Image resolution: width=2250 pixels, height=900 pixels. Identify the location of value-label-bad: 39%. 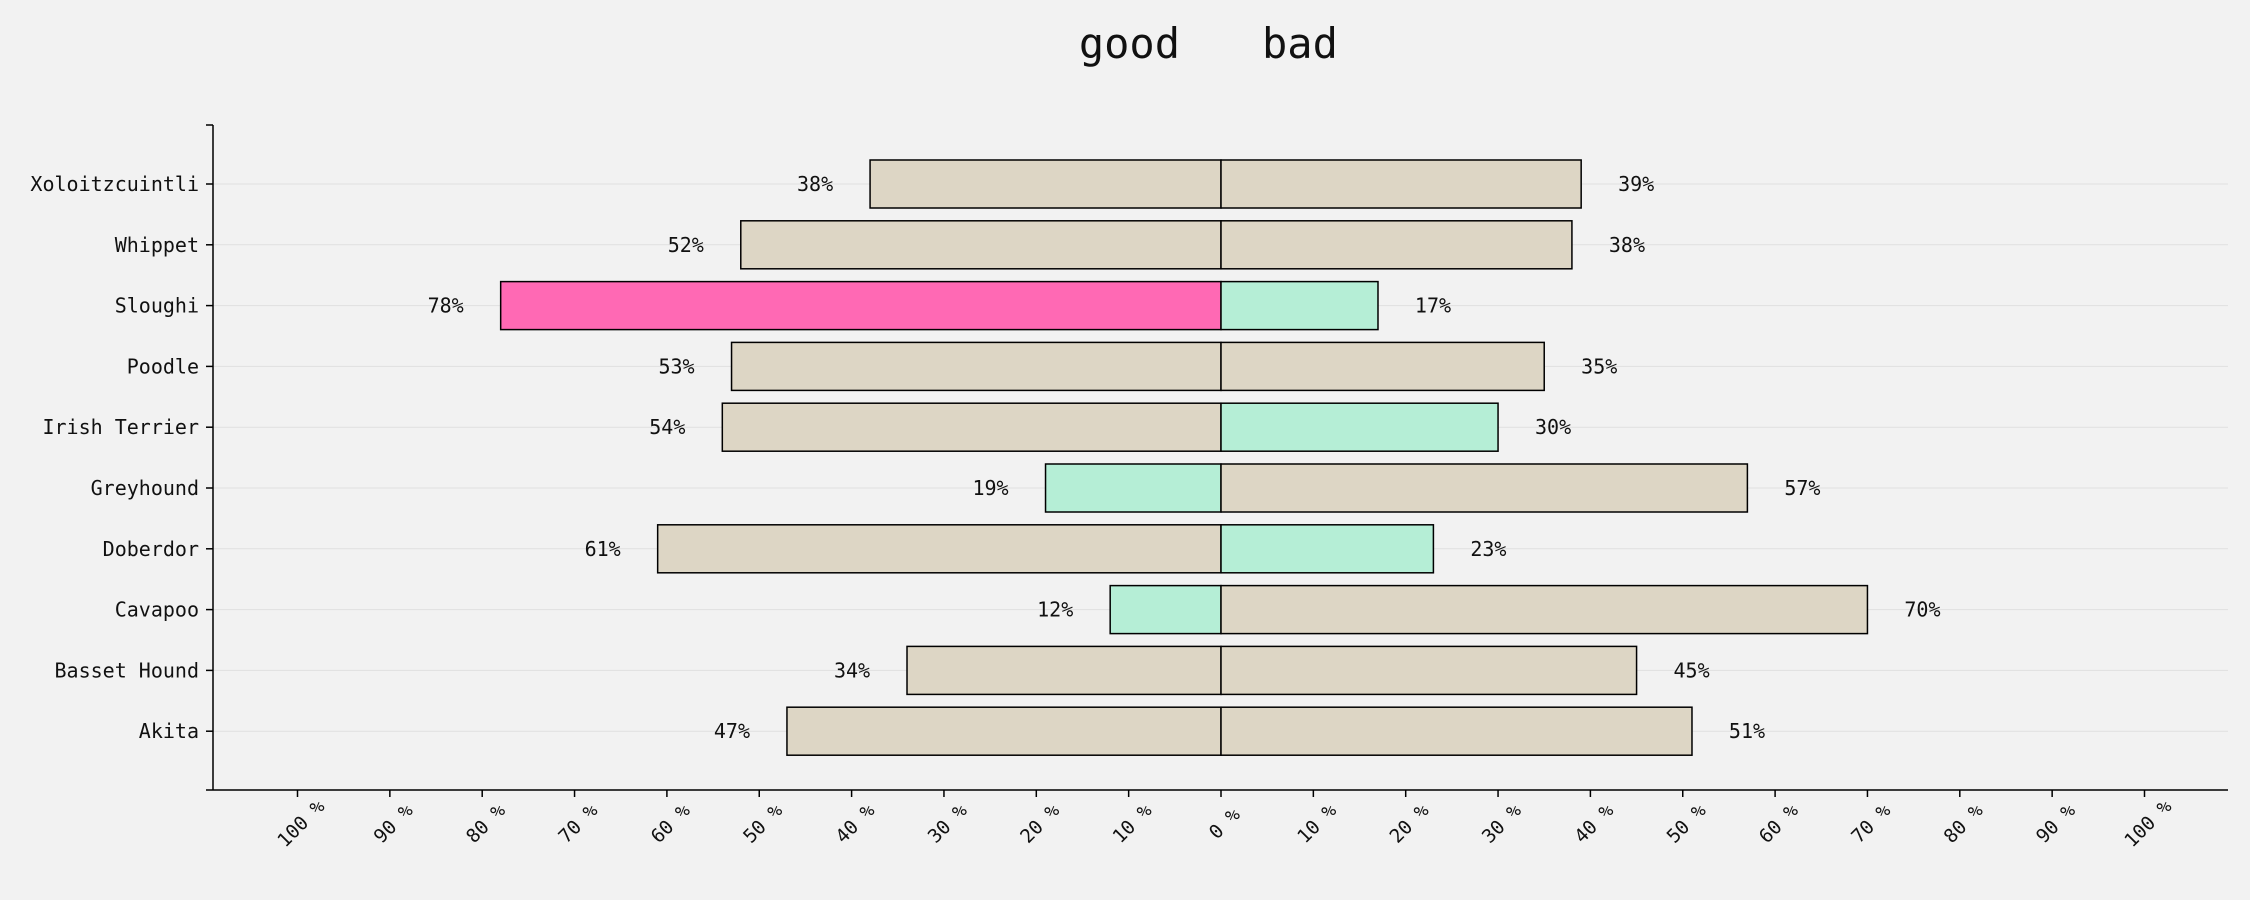
(1636, 184).